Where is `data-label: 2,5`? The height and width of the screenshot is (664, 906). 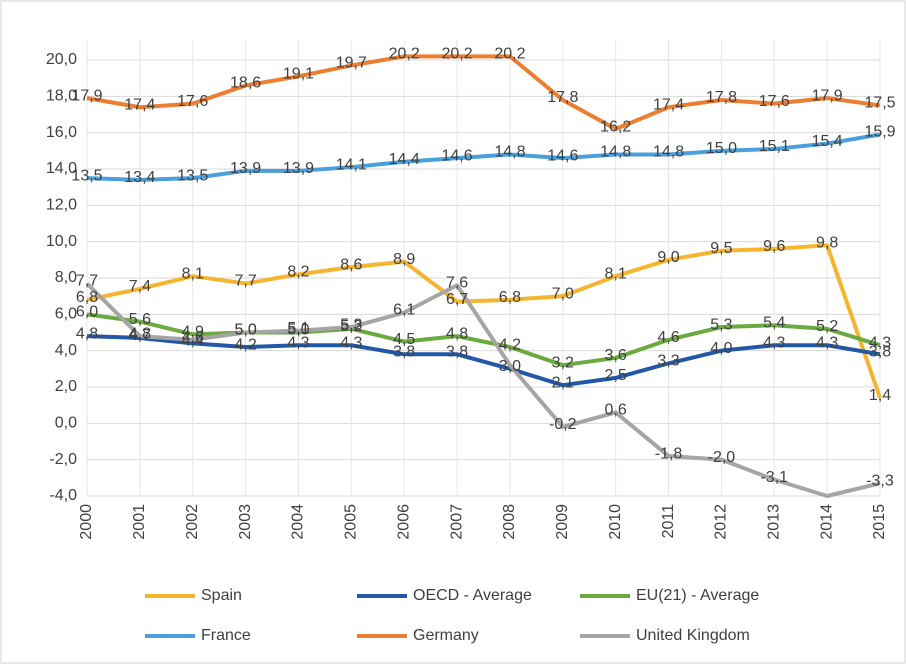 data-label: 2,5 is located at coordinates (616, 375).